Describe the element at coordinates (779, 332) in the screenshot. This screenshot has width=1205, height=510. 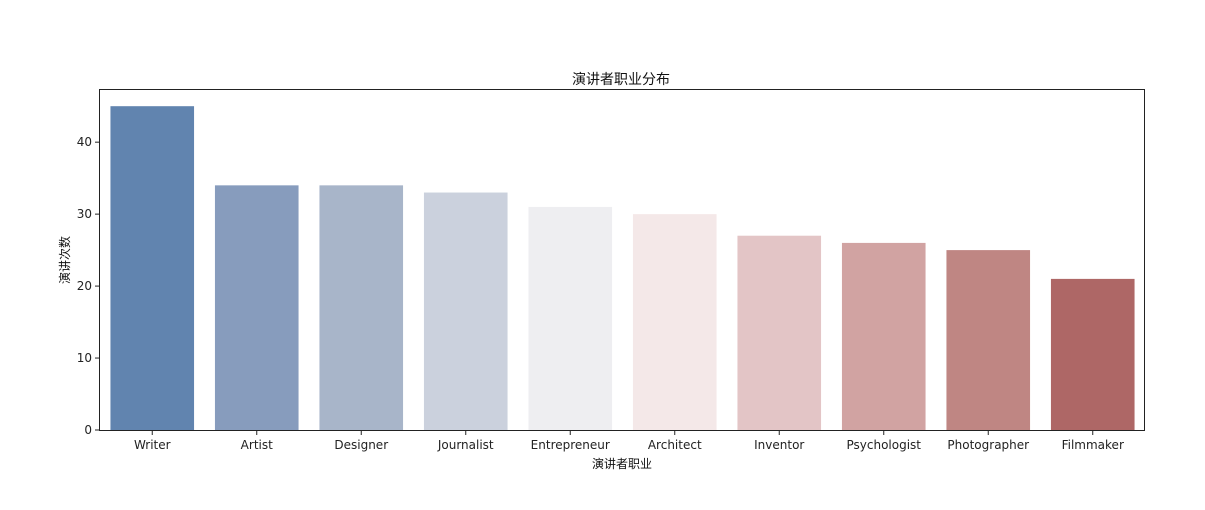
I see `bar-inventor` at that location.